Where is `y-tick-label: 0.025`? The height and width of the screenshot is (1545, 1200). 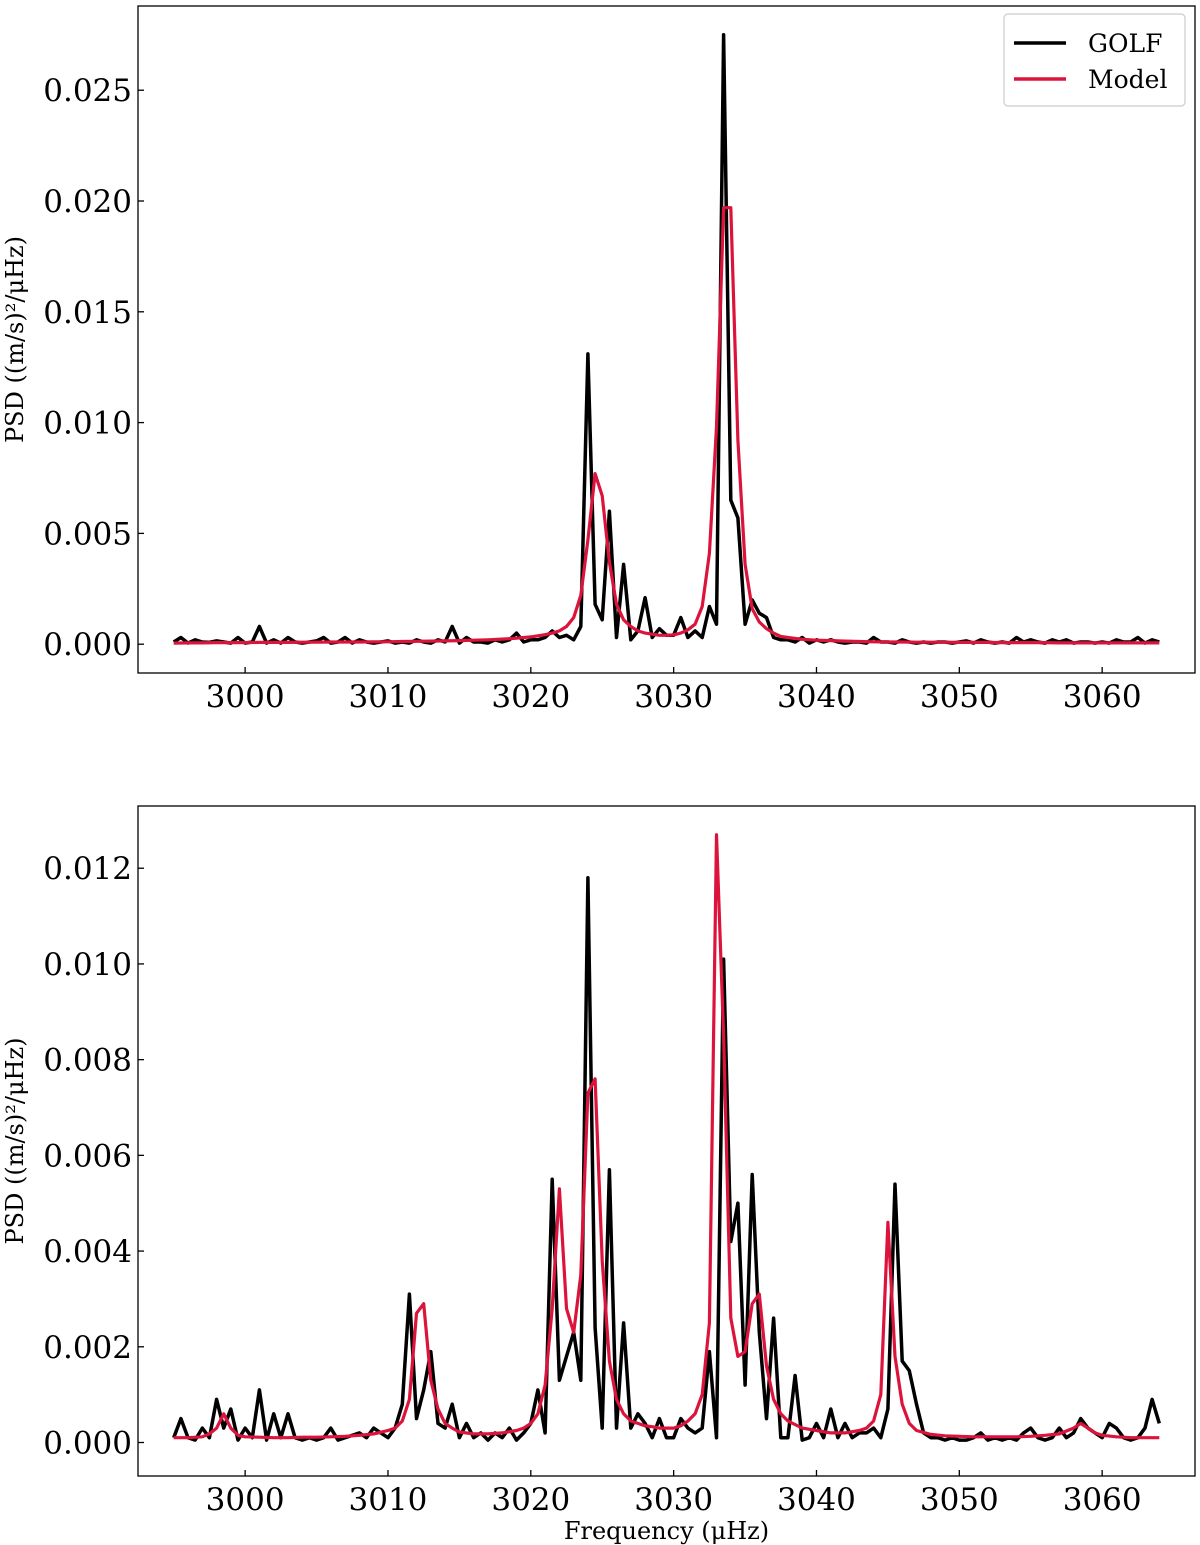 y-tick-label: 0.025 is located at coordinates (87, 91).